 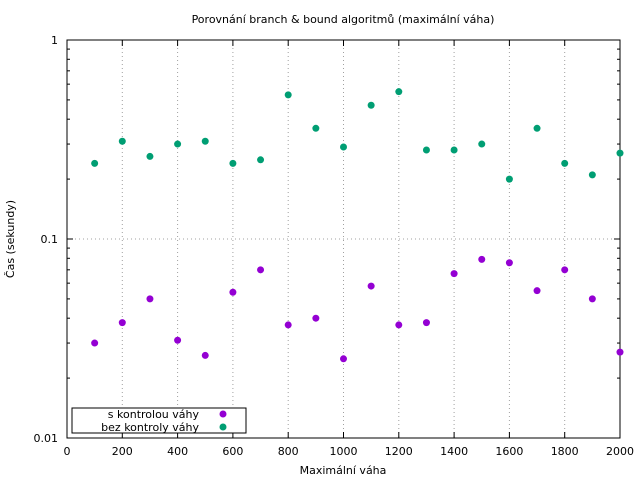 I want to click on legend-label-series-2: bez kontroly váhy, so click(x=150, y=427).